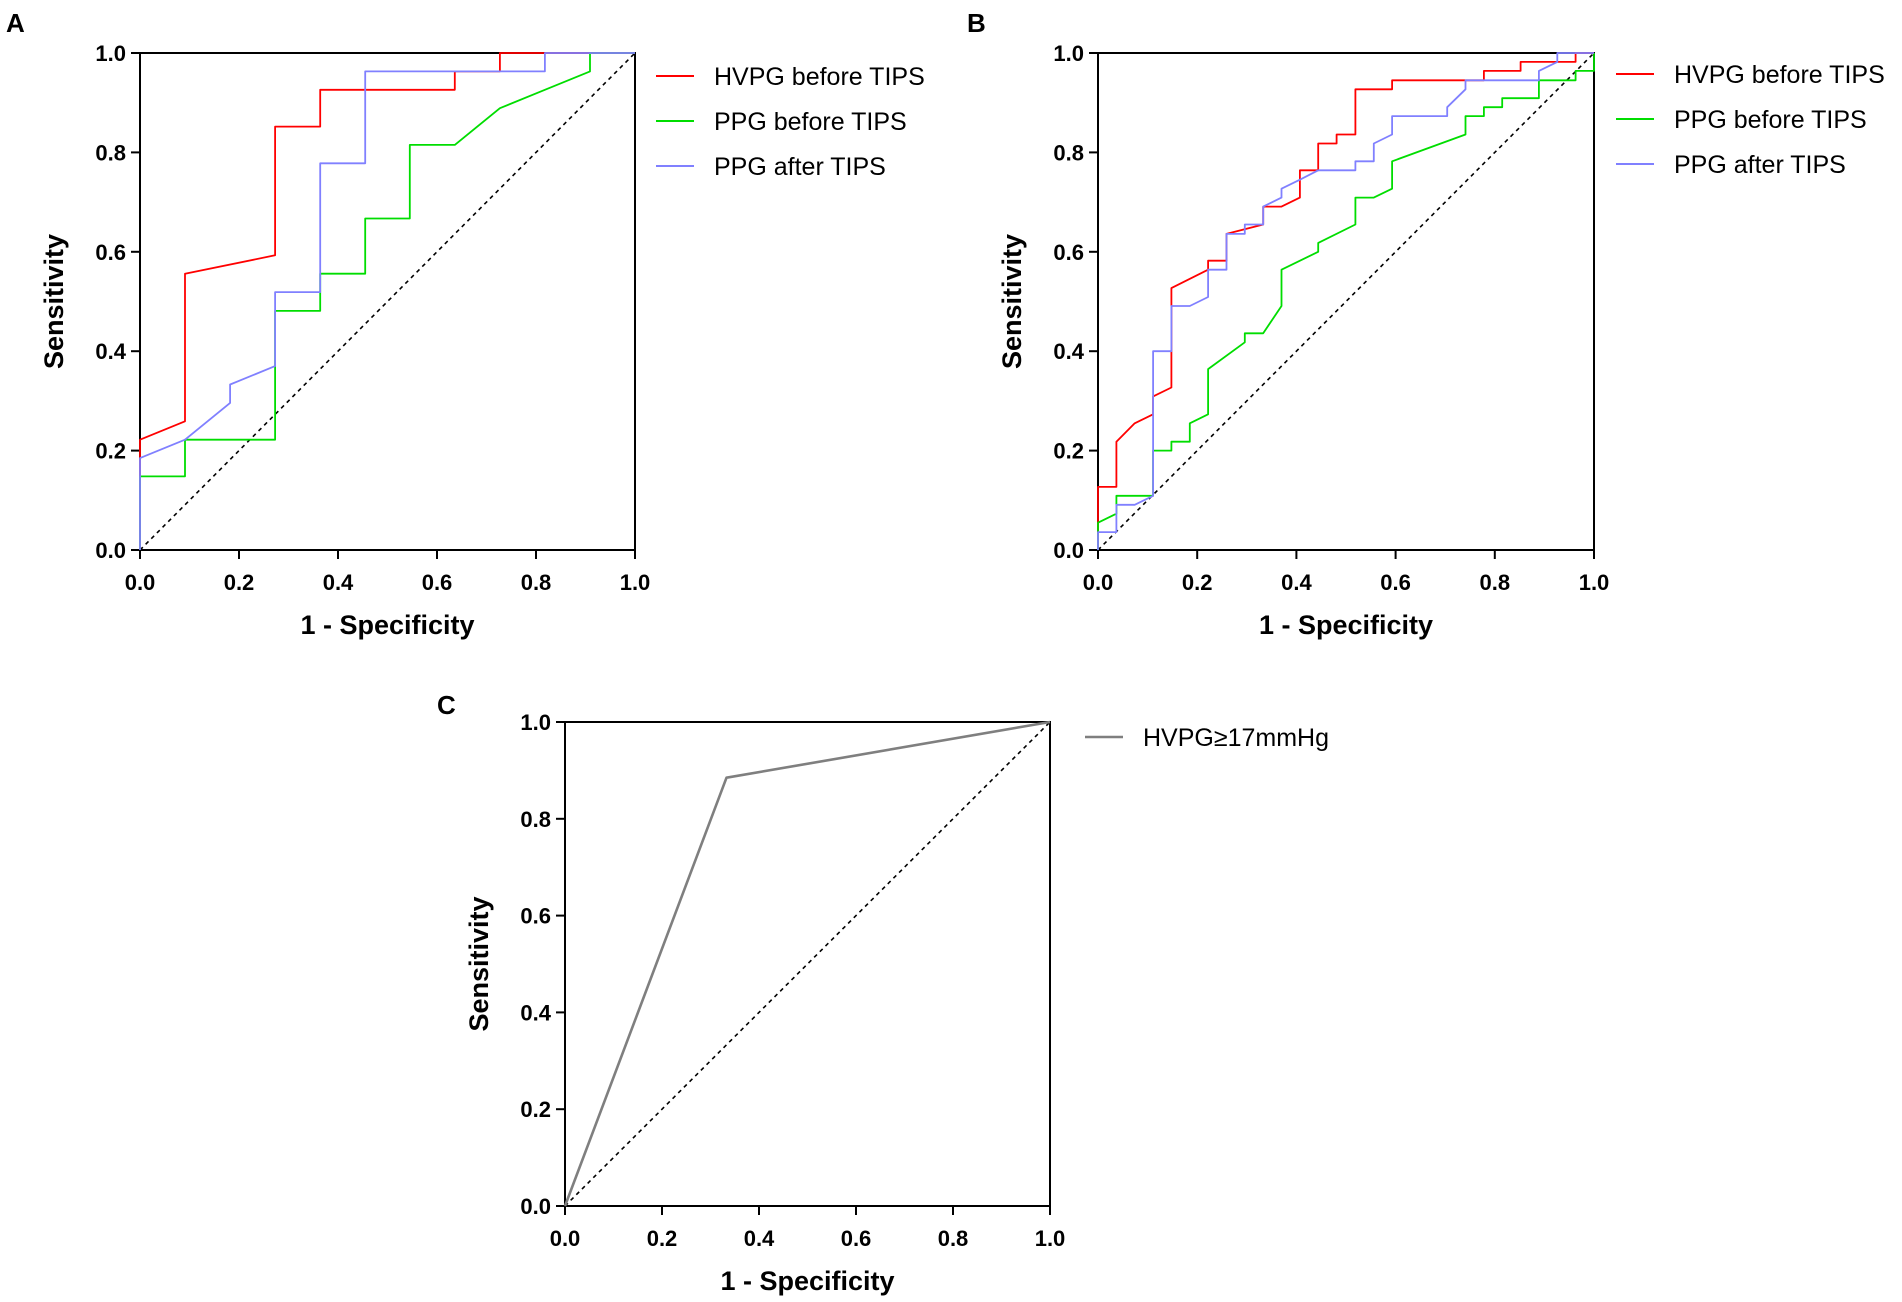  I want to click on panel-letter: C, so click(446, 705).